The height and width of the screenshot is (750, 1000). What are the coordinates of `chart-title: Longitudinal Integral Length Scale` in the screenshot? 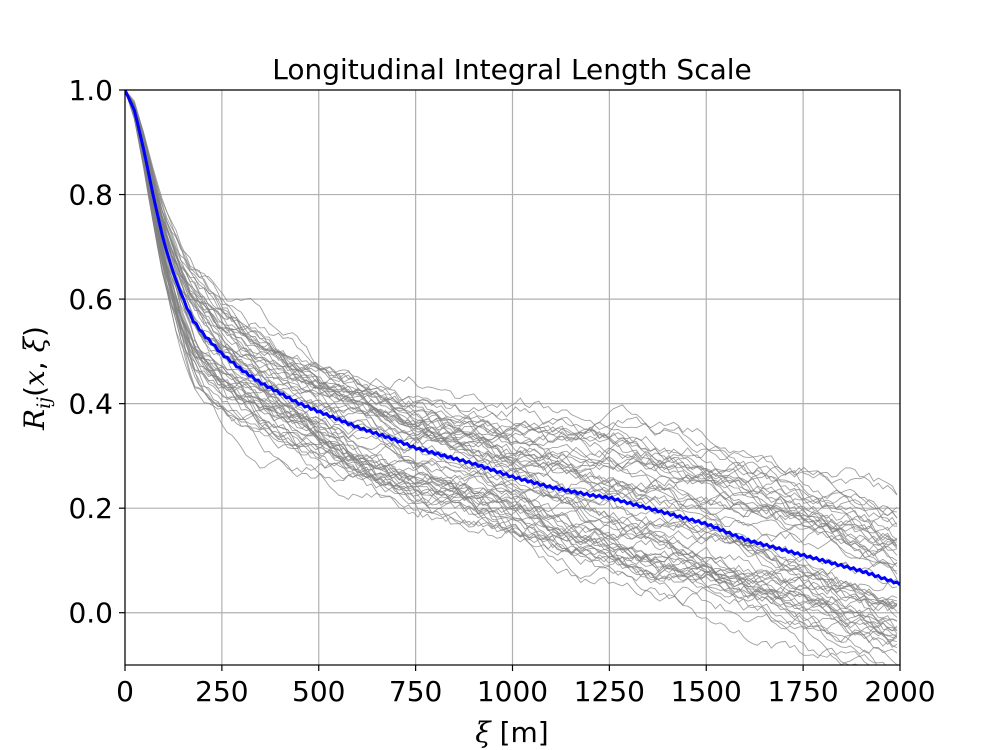 It's located at (512, 69).